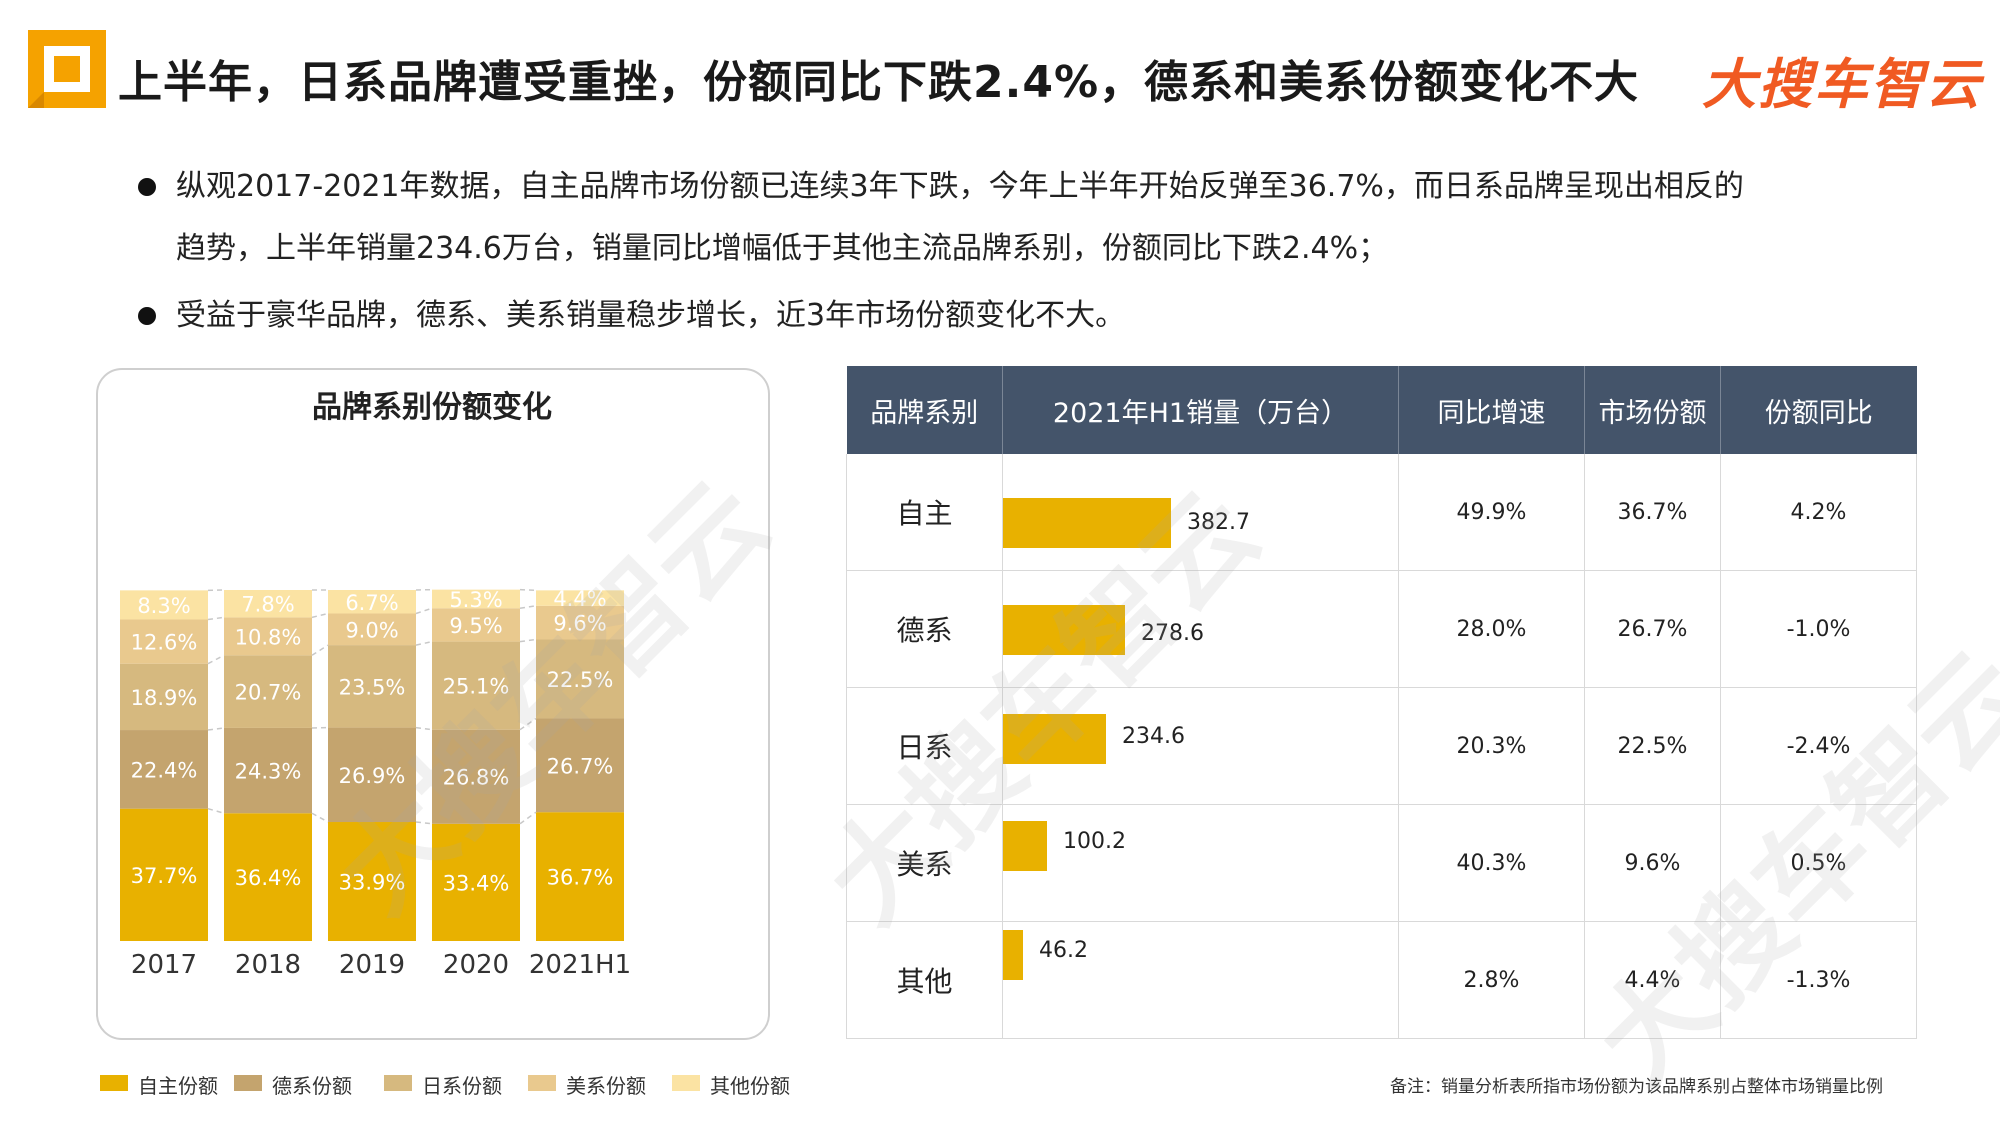 The height and width of the screenshot is (1125, 2000). Describe the element at coordinates (1652, 863) in the screenshot. I see `share-cell: 9.6%` at that location.